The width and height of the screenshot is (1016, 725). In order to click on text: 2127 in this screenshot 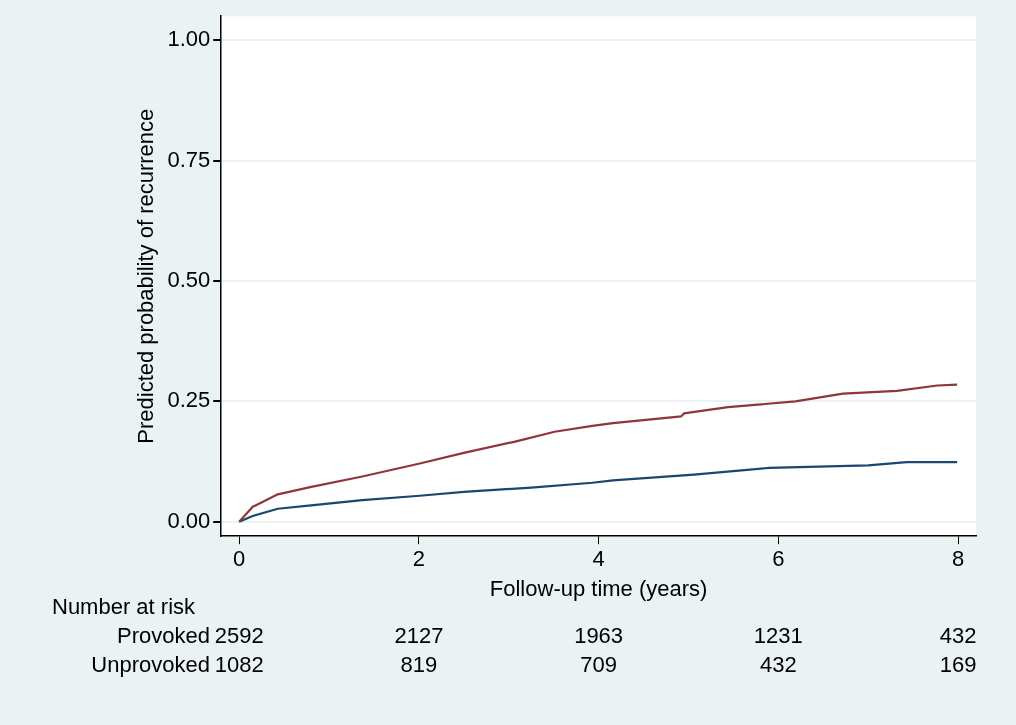, I will do `click(419, 636)`.